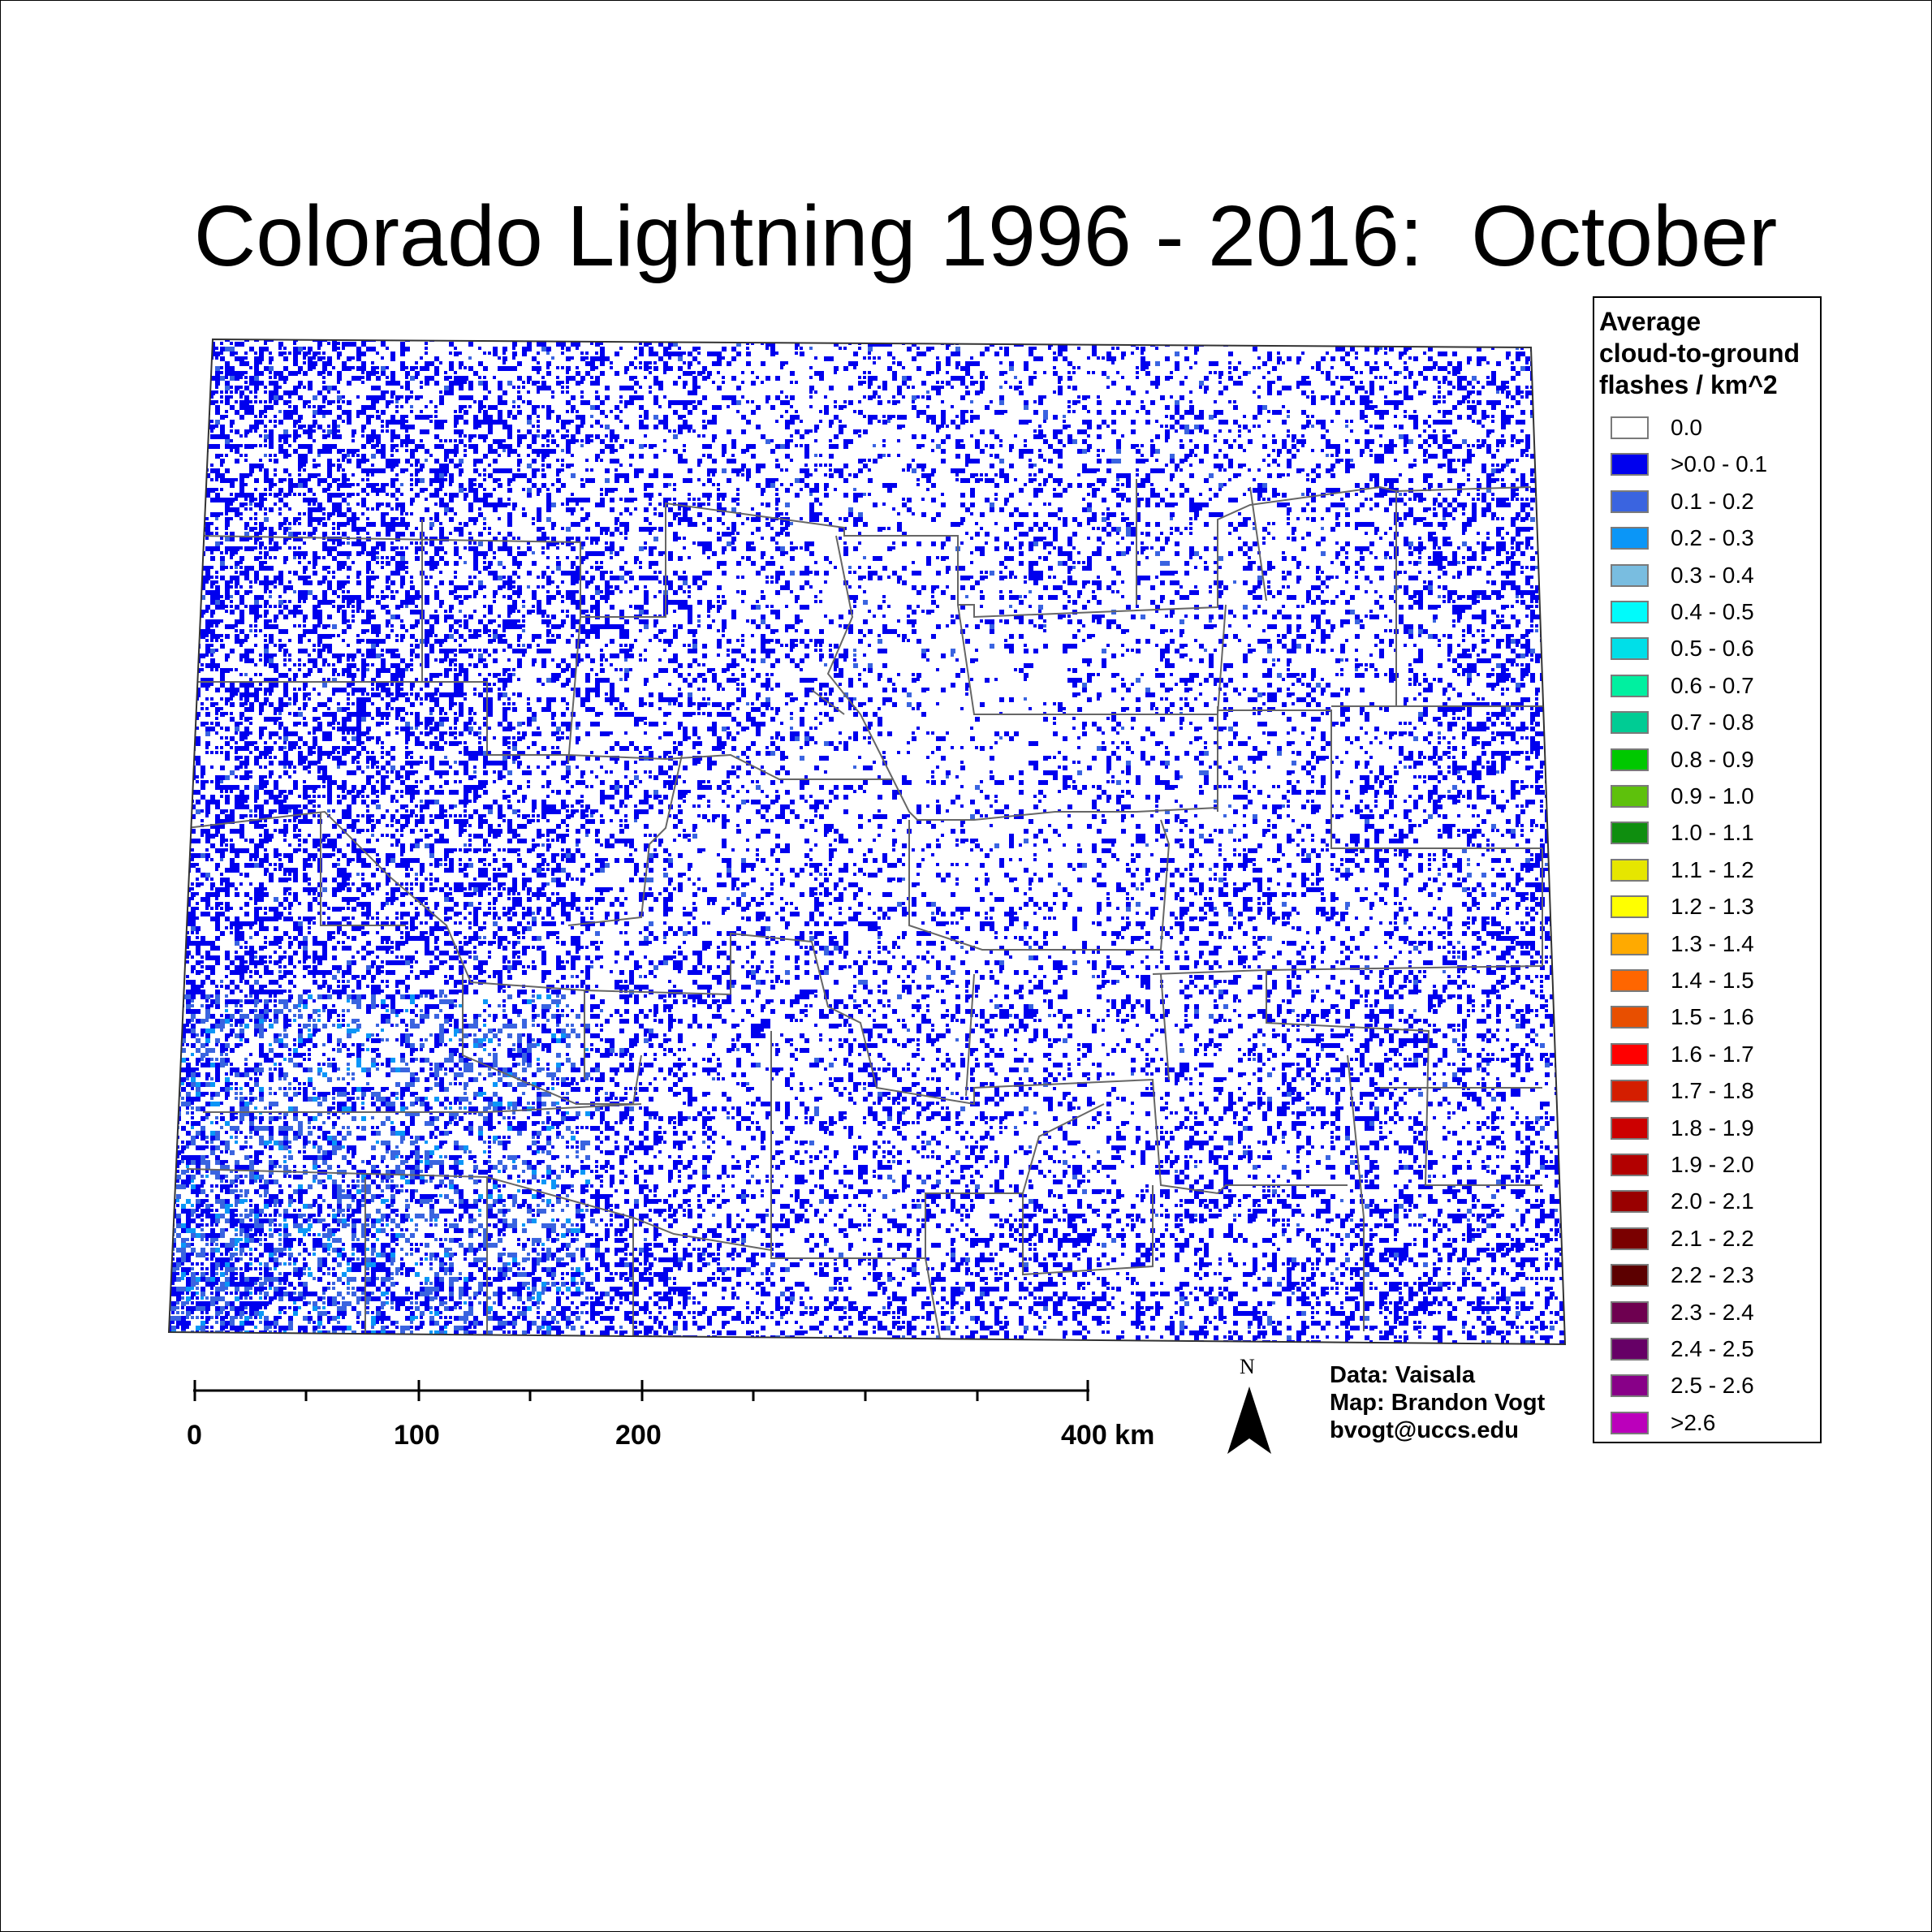  I want to click on legend-item: 2.1 - 2.2, so click(1682, 1239).